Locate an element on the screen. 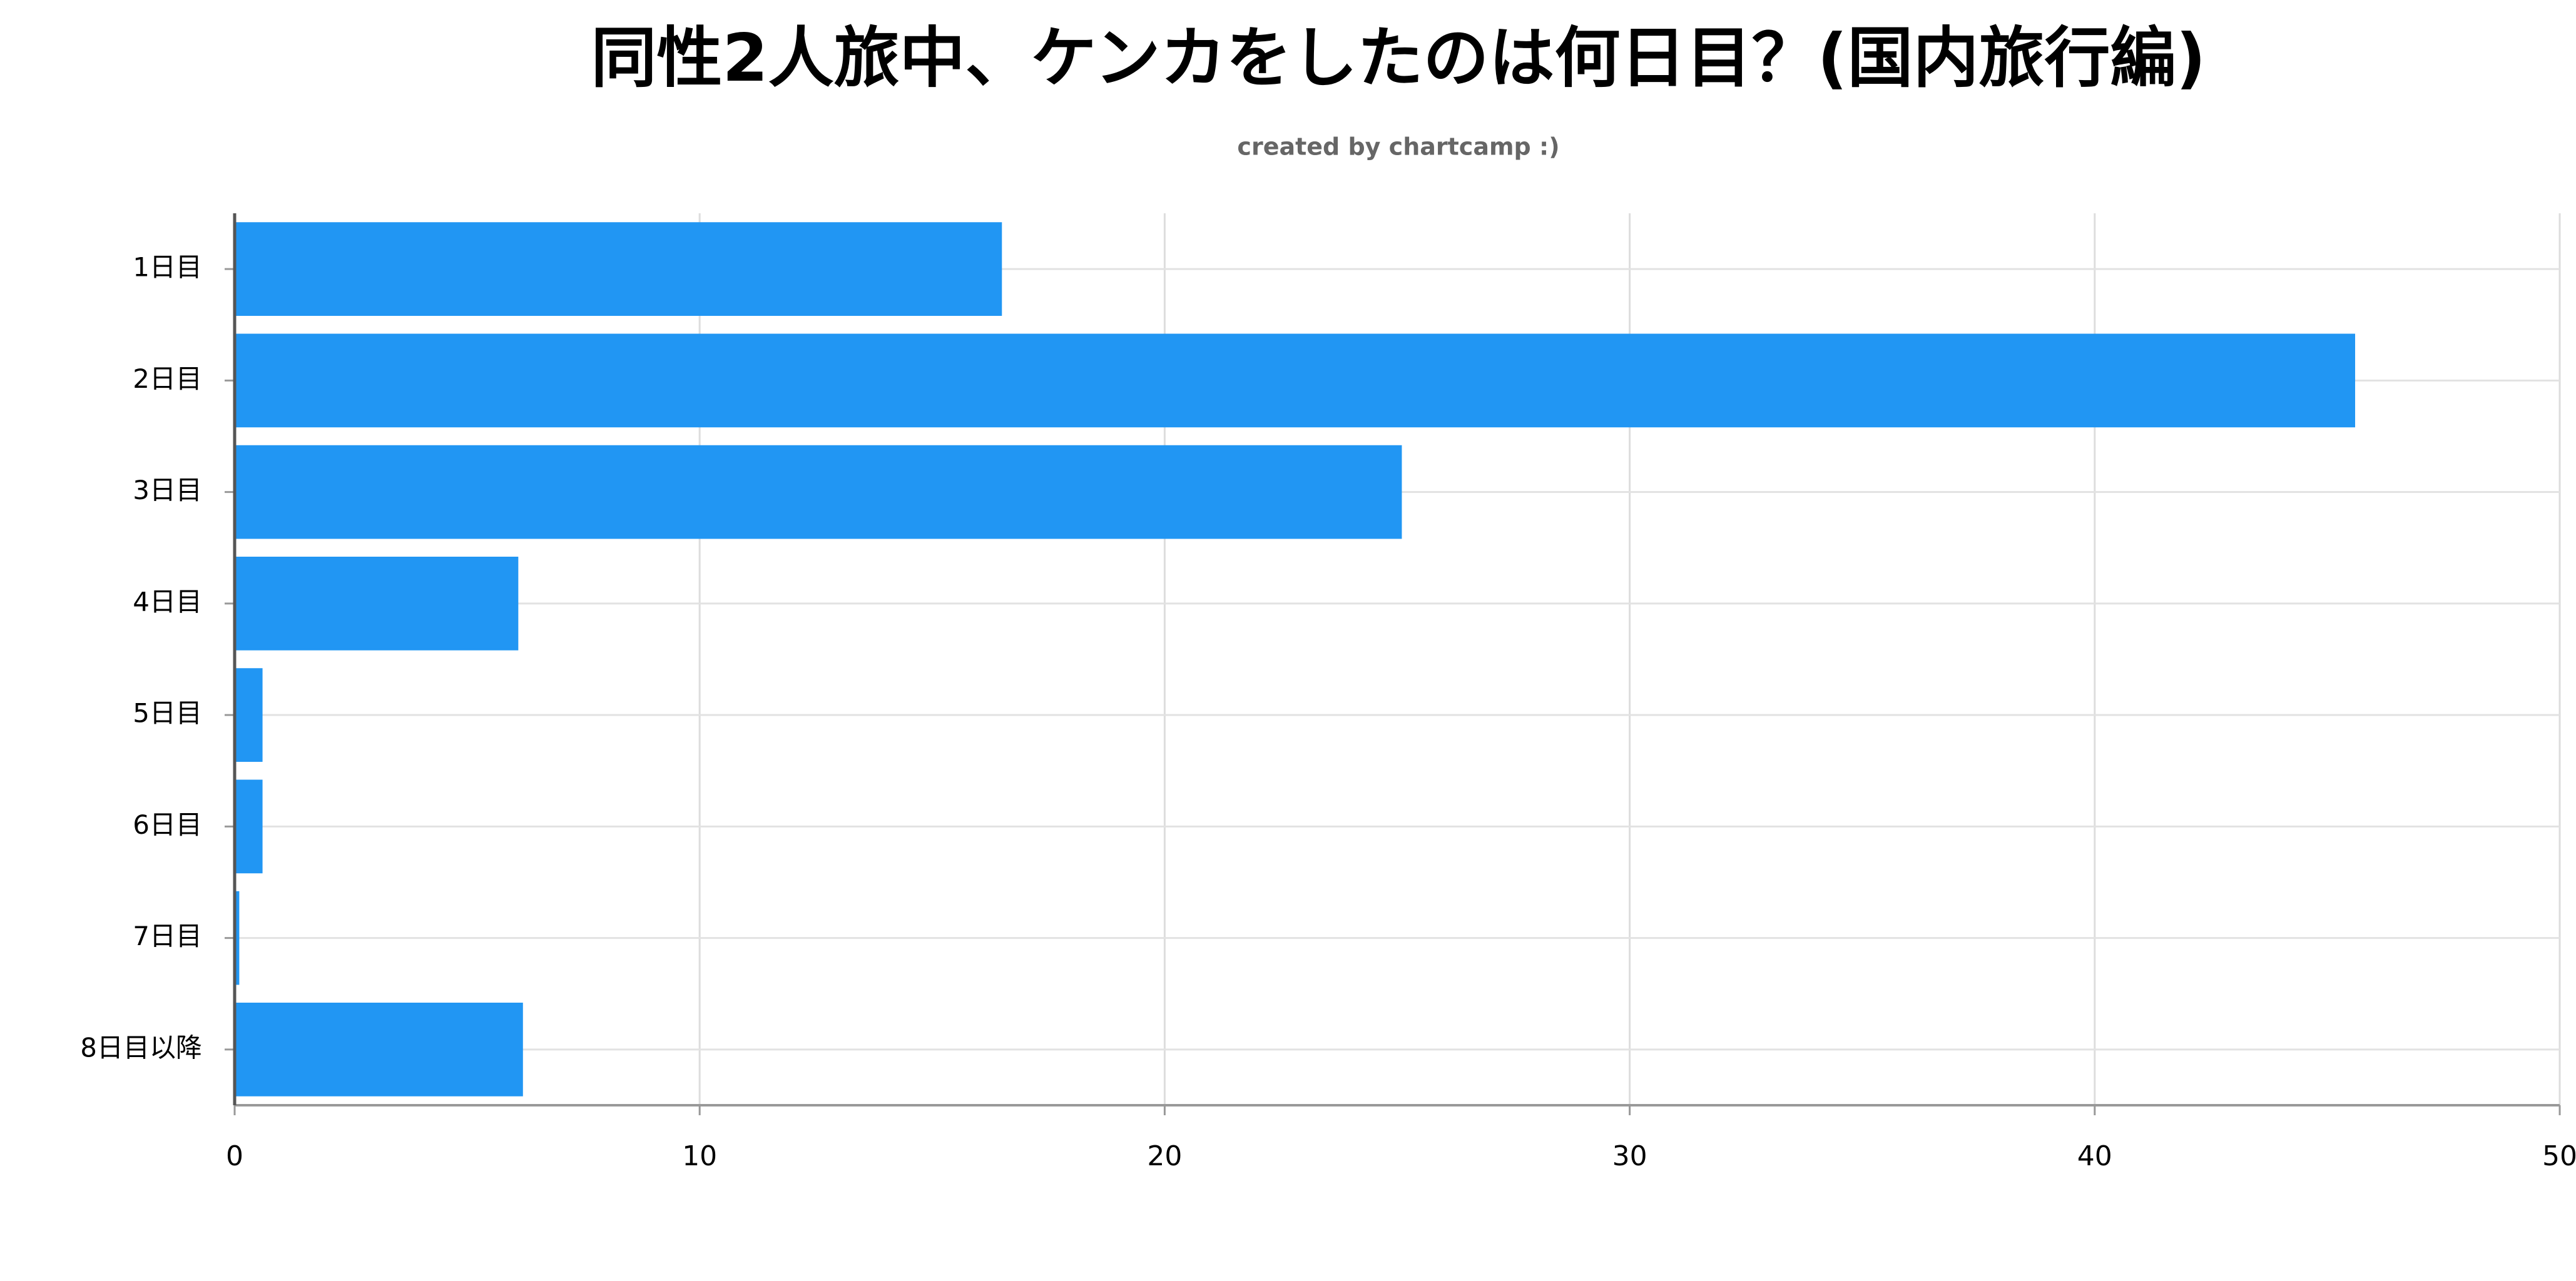 This screenshot has width=2576, height=1281. x-tick-label: 40 is located at coordinates (2094, 1156).